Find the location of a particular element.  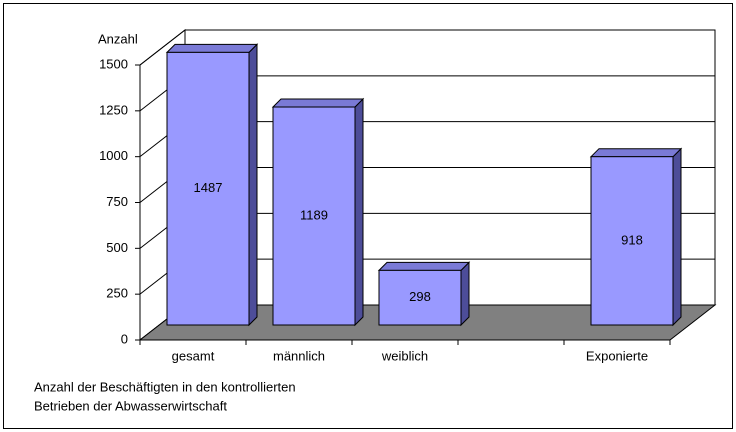

x-tick-label: gesamt is located at coordinates (193, 355).